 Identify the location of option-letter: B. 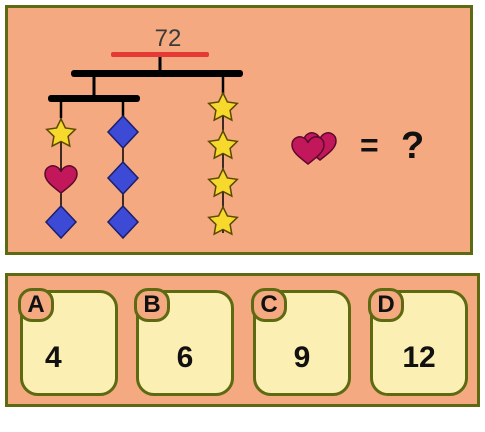
(152, 305).